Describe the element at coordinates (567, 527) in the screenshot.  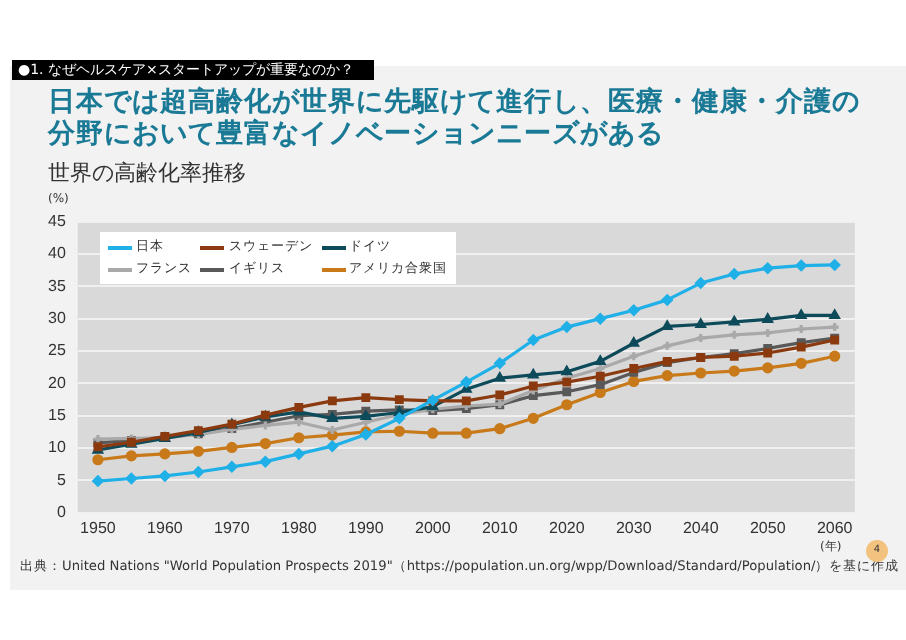
I see `x-tick-label: 2020` at that location.